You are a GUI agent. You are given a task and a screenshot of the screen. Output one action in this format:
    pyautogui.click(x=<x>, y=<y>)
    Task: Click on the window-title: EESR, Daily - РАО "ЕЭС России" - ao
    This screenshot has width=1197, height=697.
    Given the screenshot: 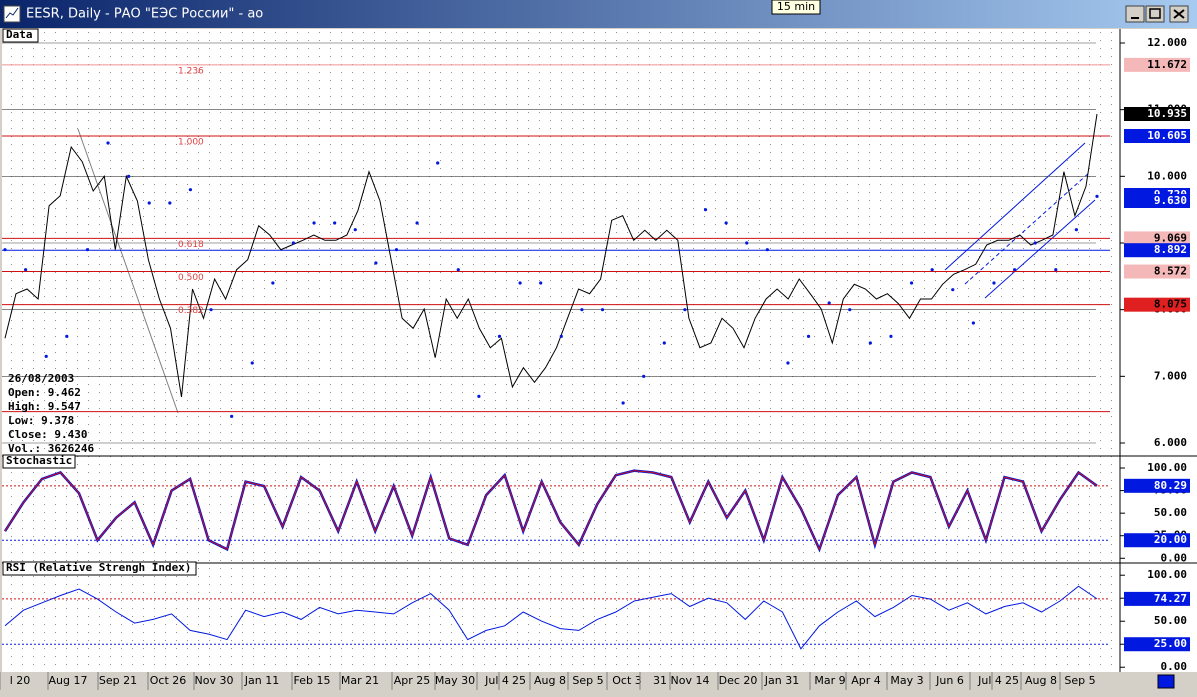 What is the action you would take?
    pyautogui.click(x=144, y=14)
    